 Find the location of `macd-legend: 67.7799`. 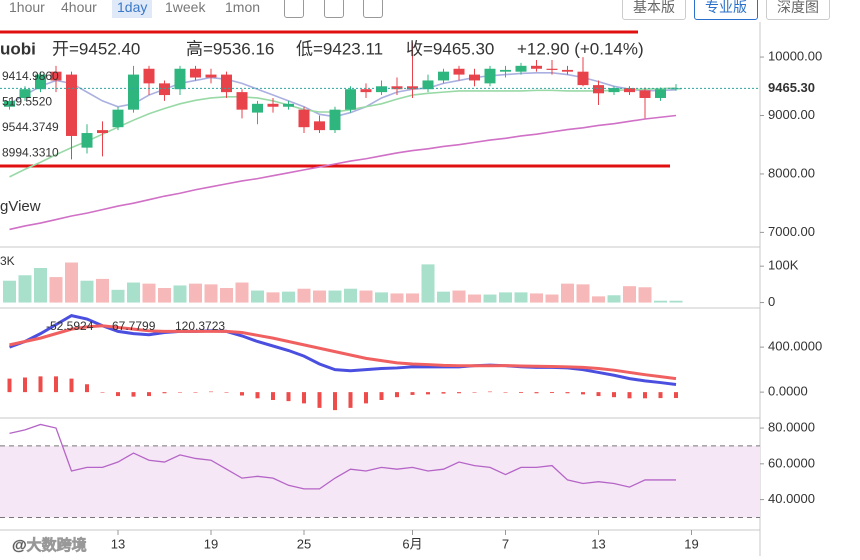

macd-legend: 67.7799 is located at coordinates (134, 326).